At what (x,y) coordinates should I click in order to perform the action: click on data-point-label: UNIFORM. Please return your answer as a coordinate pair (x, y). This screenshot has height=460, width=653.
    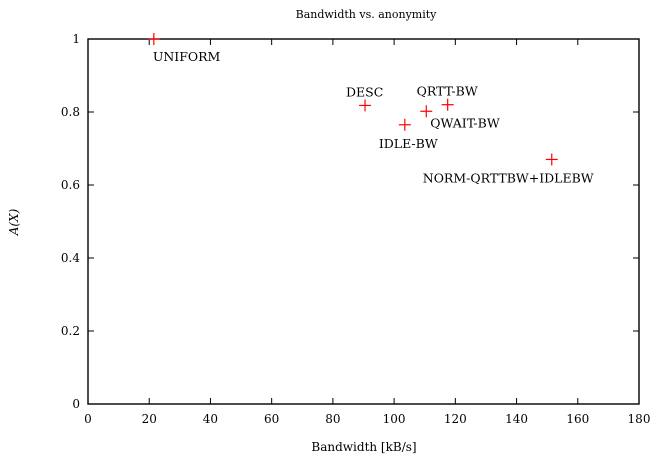
    Looking at the image, I should click on (187, 56).